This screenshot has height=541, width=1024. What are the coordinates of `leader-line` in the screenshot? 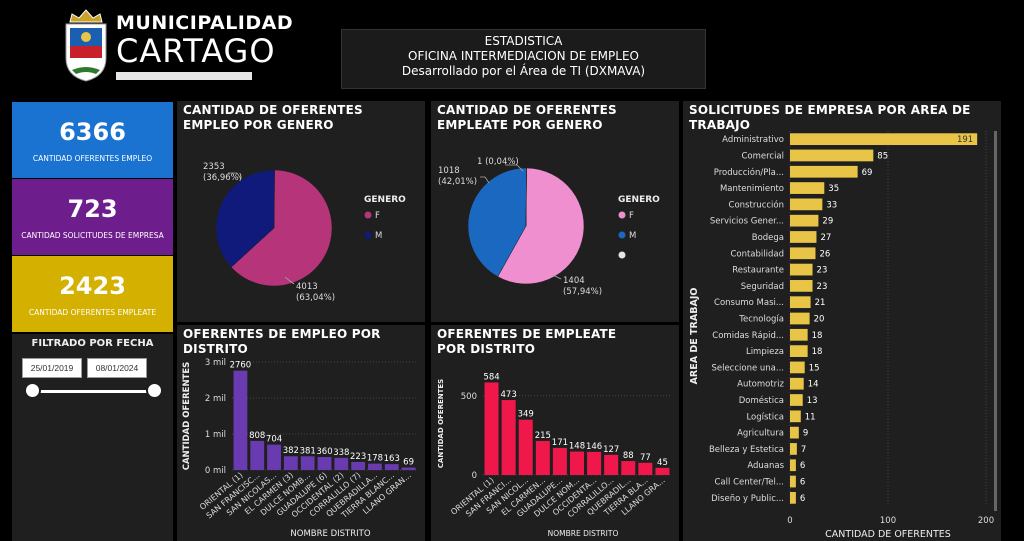 It's located at (235, 176).